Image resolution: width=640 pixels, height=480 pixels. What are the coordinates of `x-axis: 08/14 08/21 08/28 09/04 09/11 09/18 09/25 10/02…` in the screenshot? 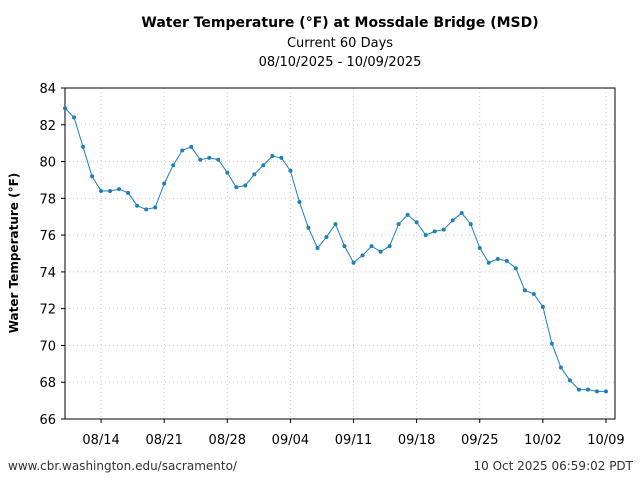 It's located at (353, 433).